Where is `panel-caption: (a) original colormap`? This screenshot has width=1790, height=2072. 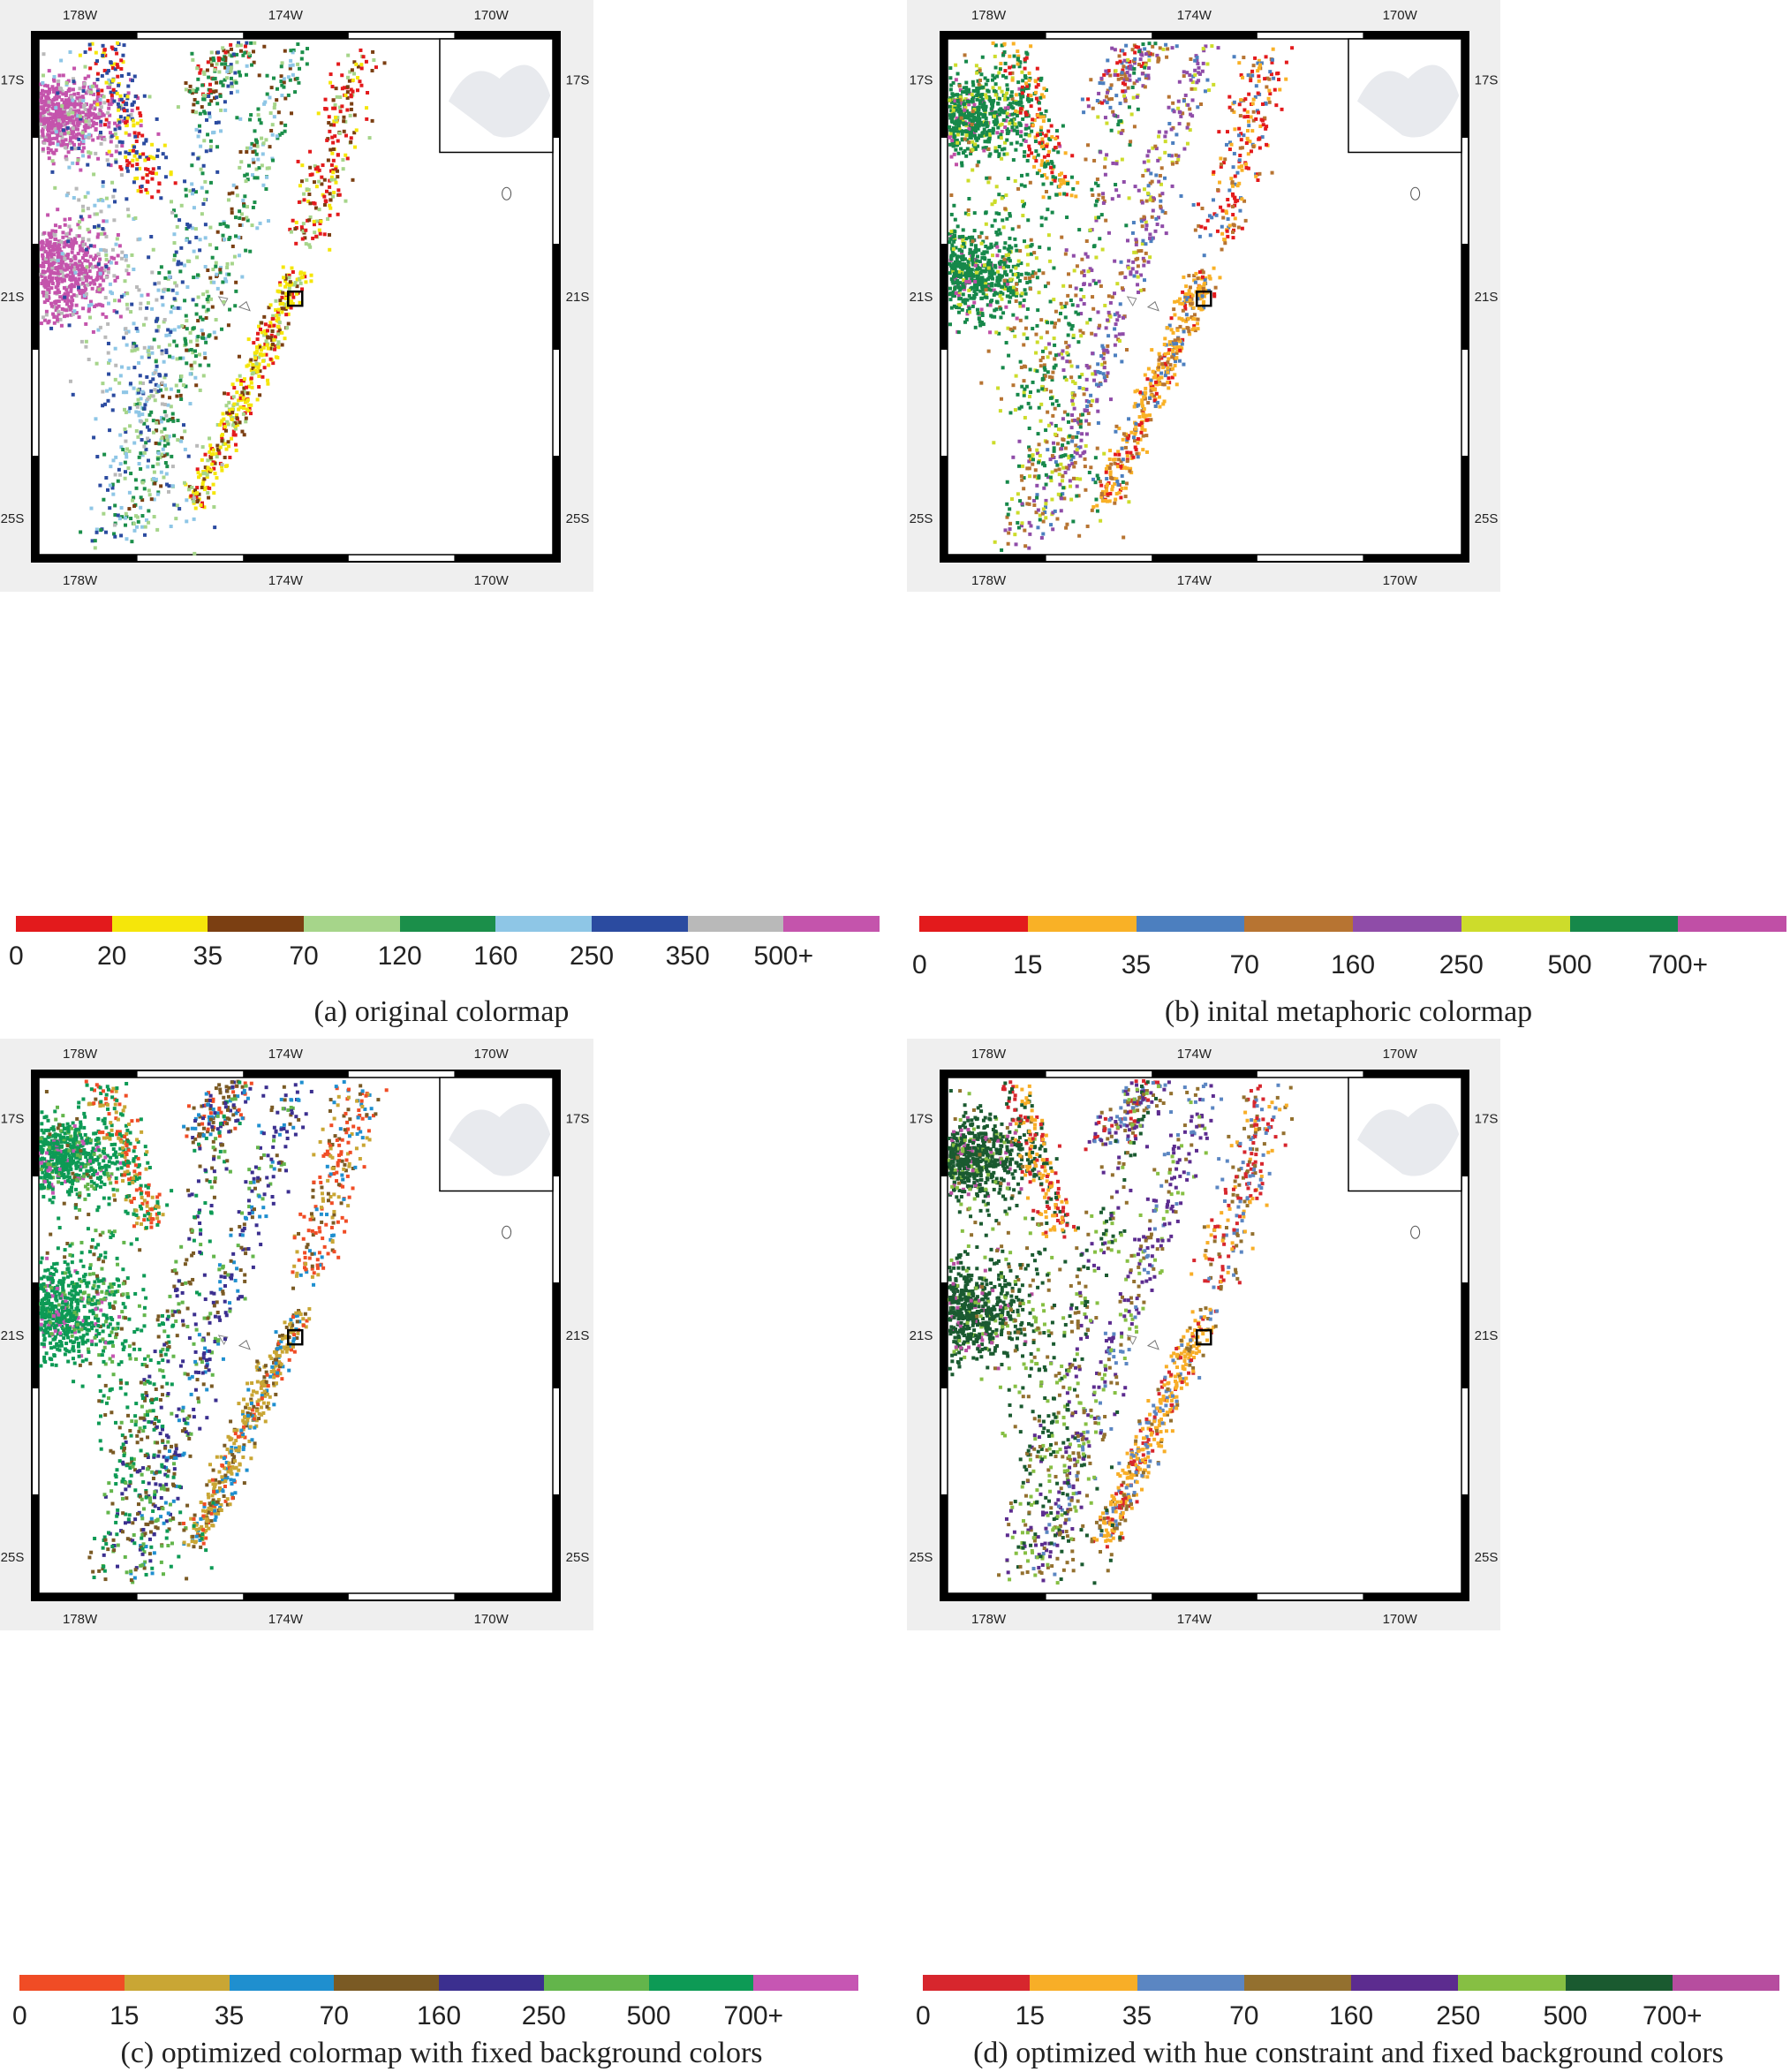
panel-caption: (a) original colormap is located at coordinates (442, 1011).